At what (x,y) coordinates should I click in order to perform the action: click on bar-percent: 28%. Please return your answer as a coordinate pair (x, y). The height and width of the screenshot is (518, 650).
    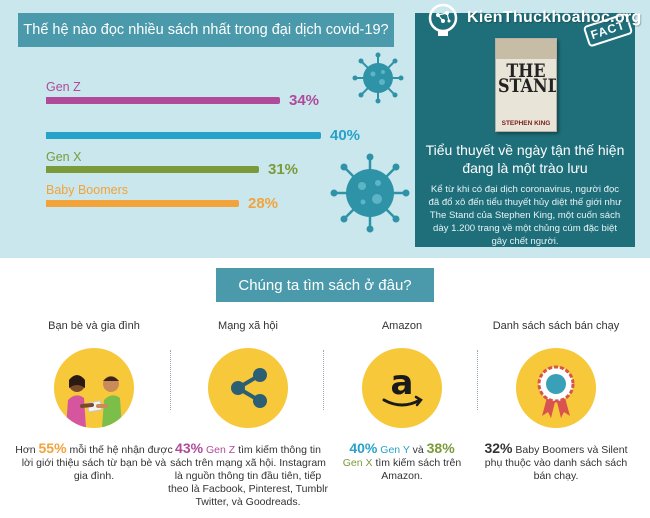
    Looking at the image, I should click on (263, 203).